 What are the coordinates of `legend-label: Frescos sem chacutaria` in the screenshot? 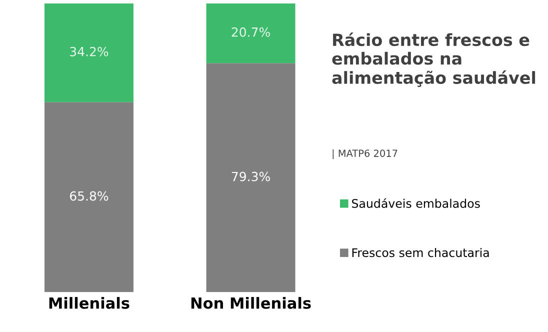 It's located at (420, 253).